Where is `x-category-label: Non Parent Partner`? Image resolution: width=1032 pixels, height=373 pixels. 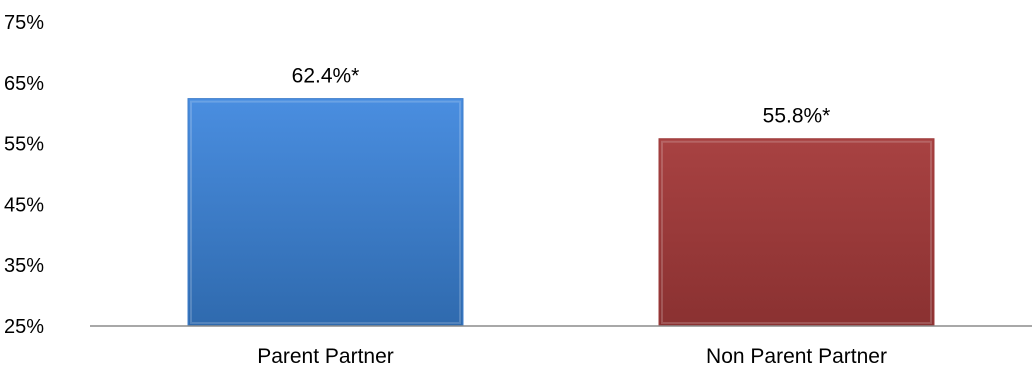 x-category-label: Non Parent Partner is located at coordinates (796, 356).